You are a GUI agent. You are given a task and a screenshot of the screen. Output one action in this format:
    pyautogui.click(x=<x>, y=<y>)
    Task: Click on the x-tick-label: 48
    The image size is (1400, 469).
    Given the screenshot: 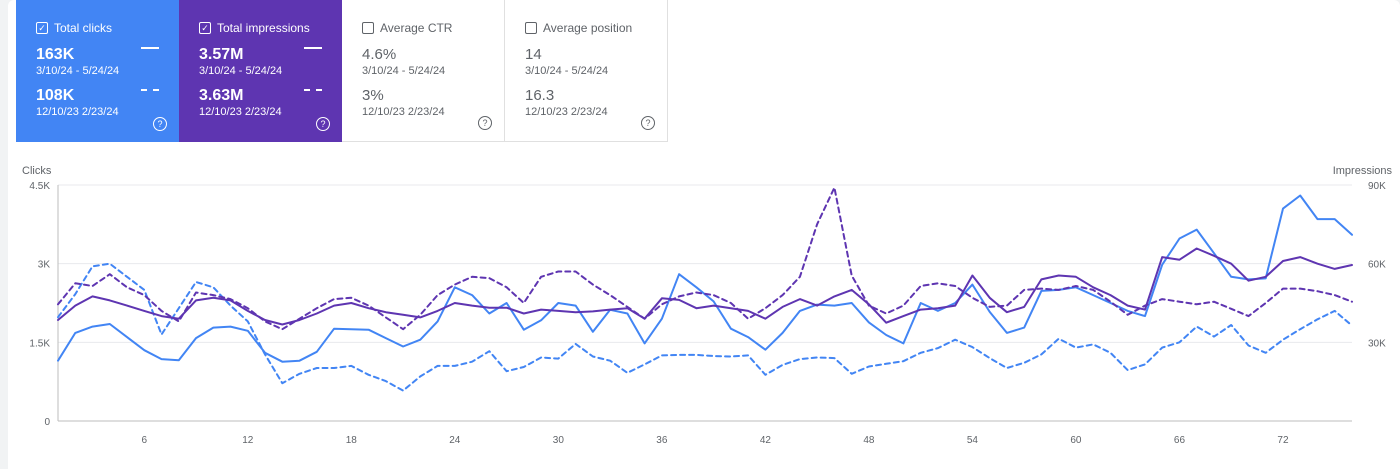 What is the action you would take?
    pyautogui.click(x=869, y=440)
    